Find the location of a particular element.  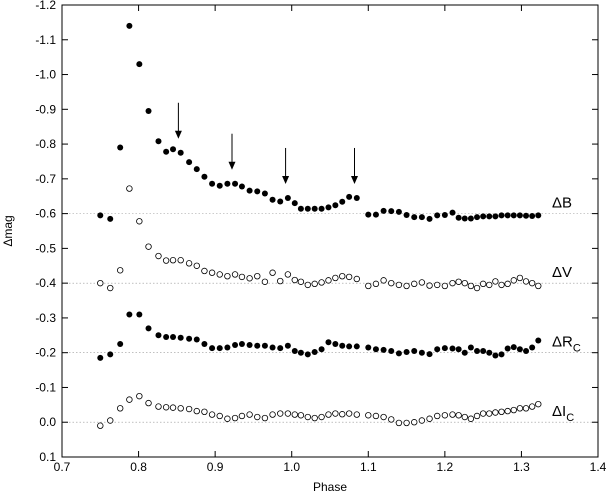

x-tick-label: 0.7 is located at coordinates (62, 467).